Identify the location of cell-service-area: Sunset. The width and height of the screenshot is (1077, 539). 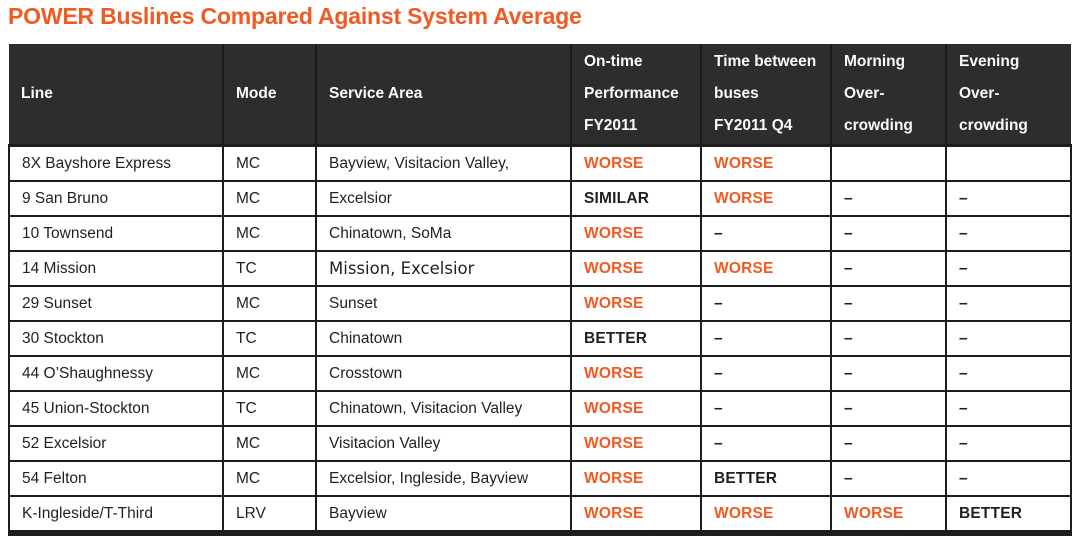
(443, 303).